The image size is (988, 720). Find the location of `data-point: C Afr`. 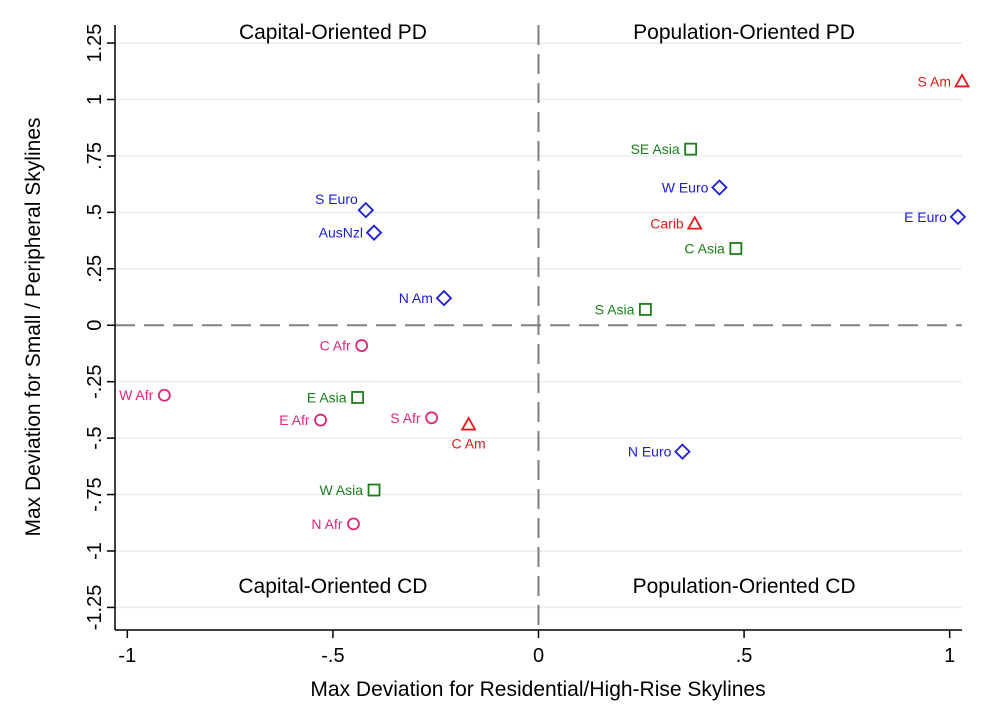

data-point: C Afr is located at coordinates (344, 346).